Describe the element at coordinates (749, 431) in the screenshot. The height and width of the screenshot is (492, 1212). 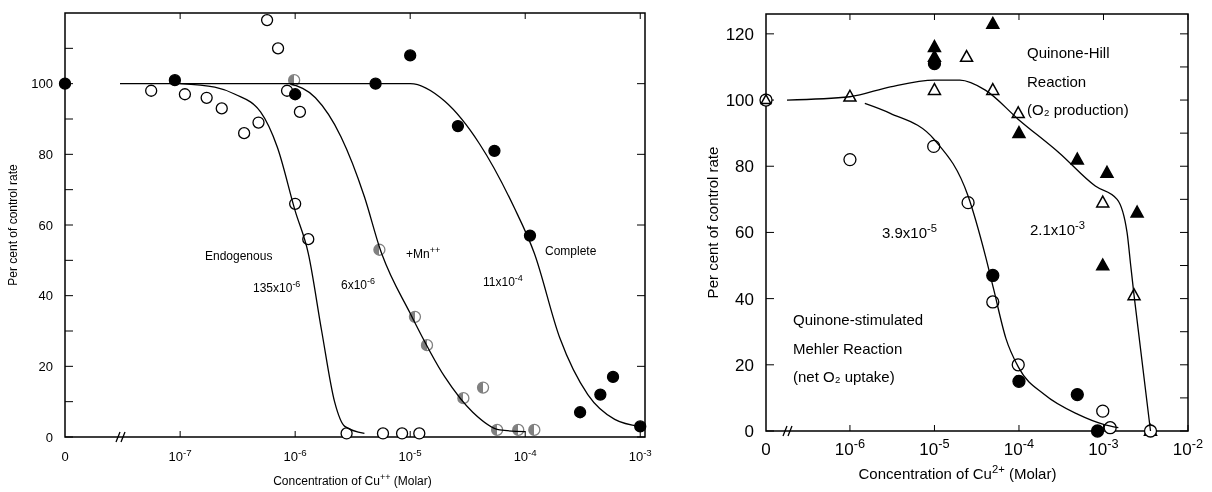
I see `y-tick-label: 0` at that location.